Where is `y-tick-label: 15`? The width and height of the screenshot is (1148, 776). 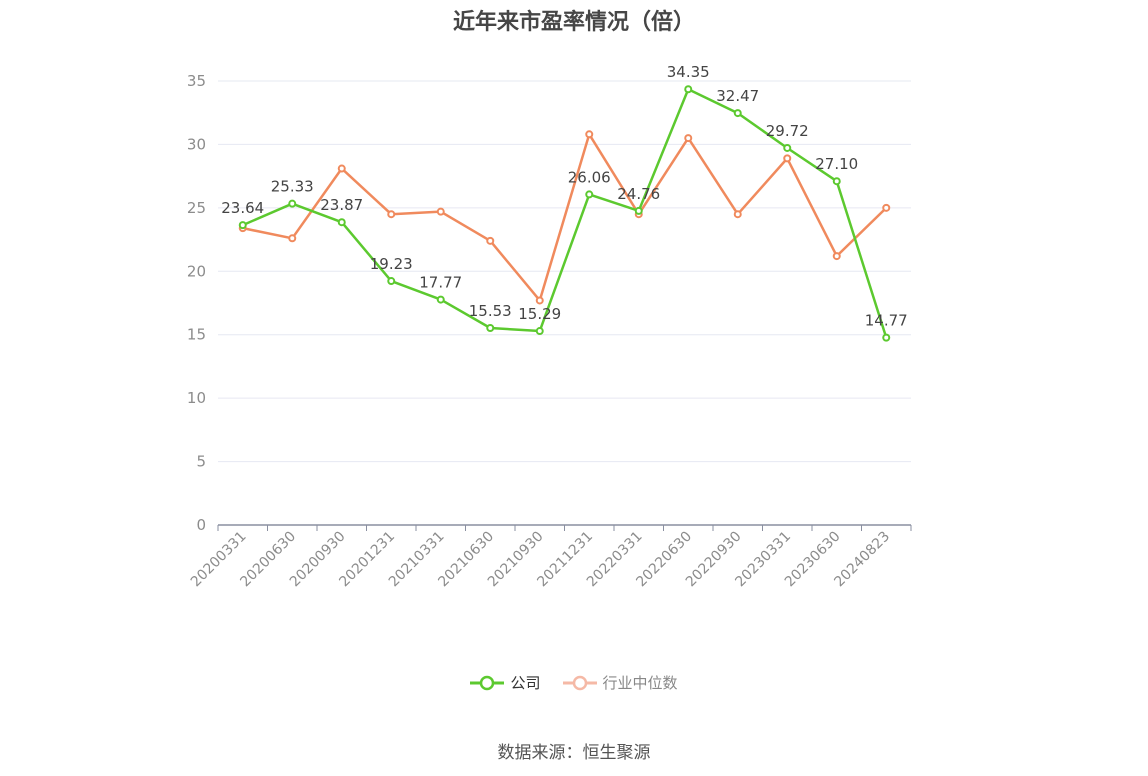
y-tick-label: 15 is located at coordinates (196, 335).